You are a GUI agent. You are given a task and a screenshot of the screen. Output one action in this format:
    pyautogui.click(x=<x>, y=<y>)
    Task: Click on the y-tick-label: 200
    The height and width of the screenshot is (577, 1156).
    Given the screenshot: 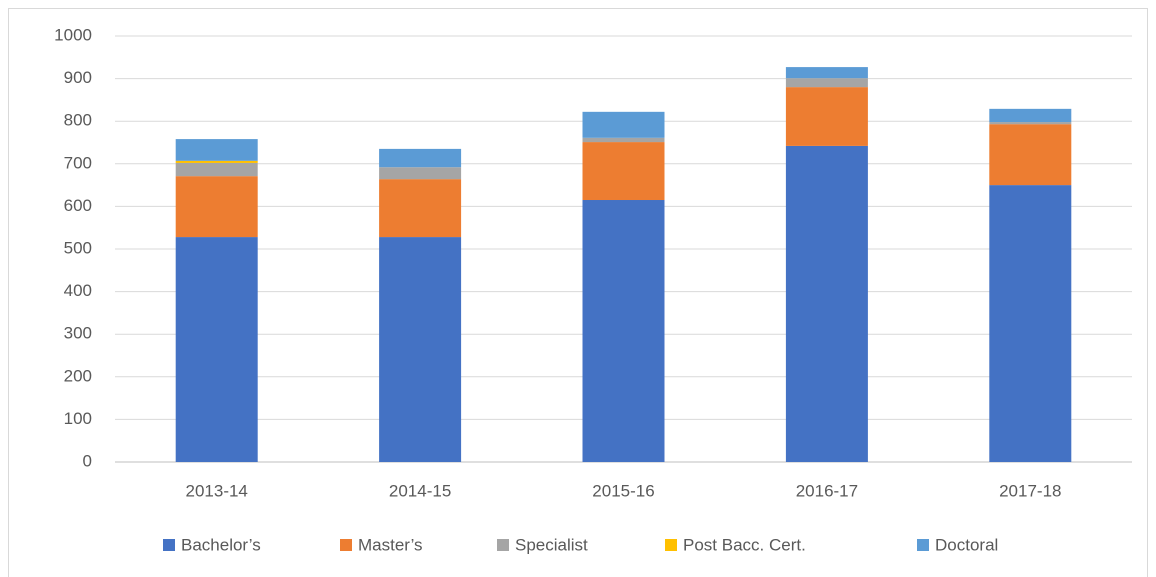 What is the action you would take?
    pyautogui.click(x=78, y=375)
    